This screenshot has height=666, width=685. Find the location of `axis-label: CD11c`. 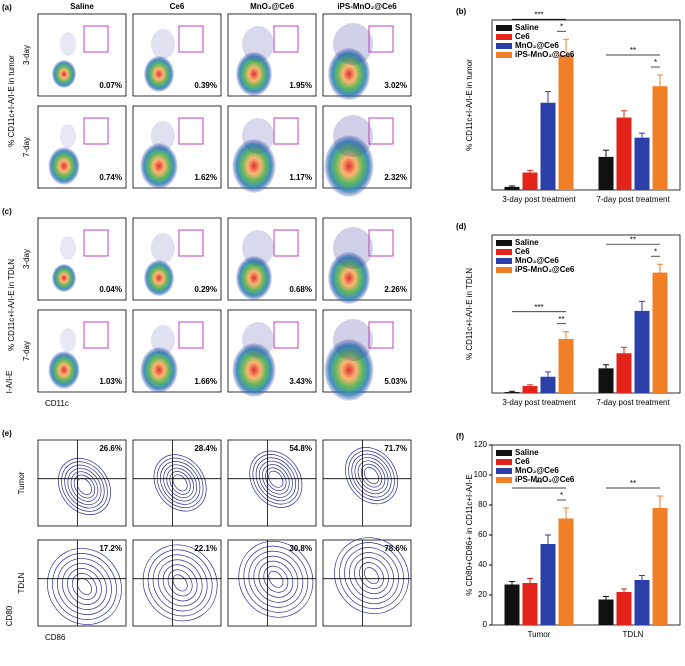

axis-label: CD11c is located at coordinates (57, 403).